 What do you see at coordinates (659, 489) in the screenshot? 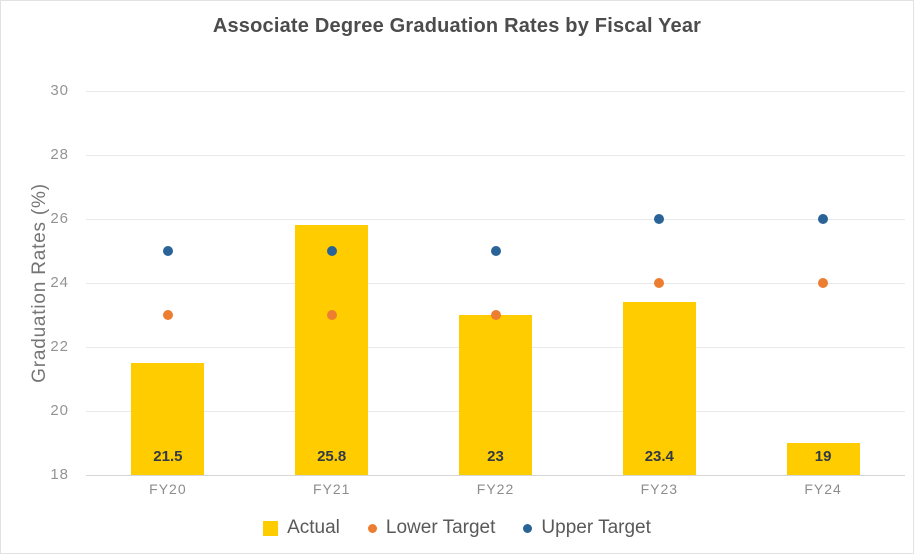
I see `x-tick-label-fy23: FY23` at bounding box center [659, 489].